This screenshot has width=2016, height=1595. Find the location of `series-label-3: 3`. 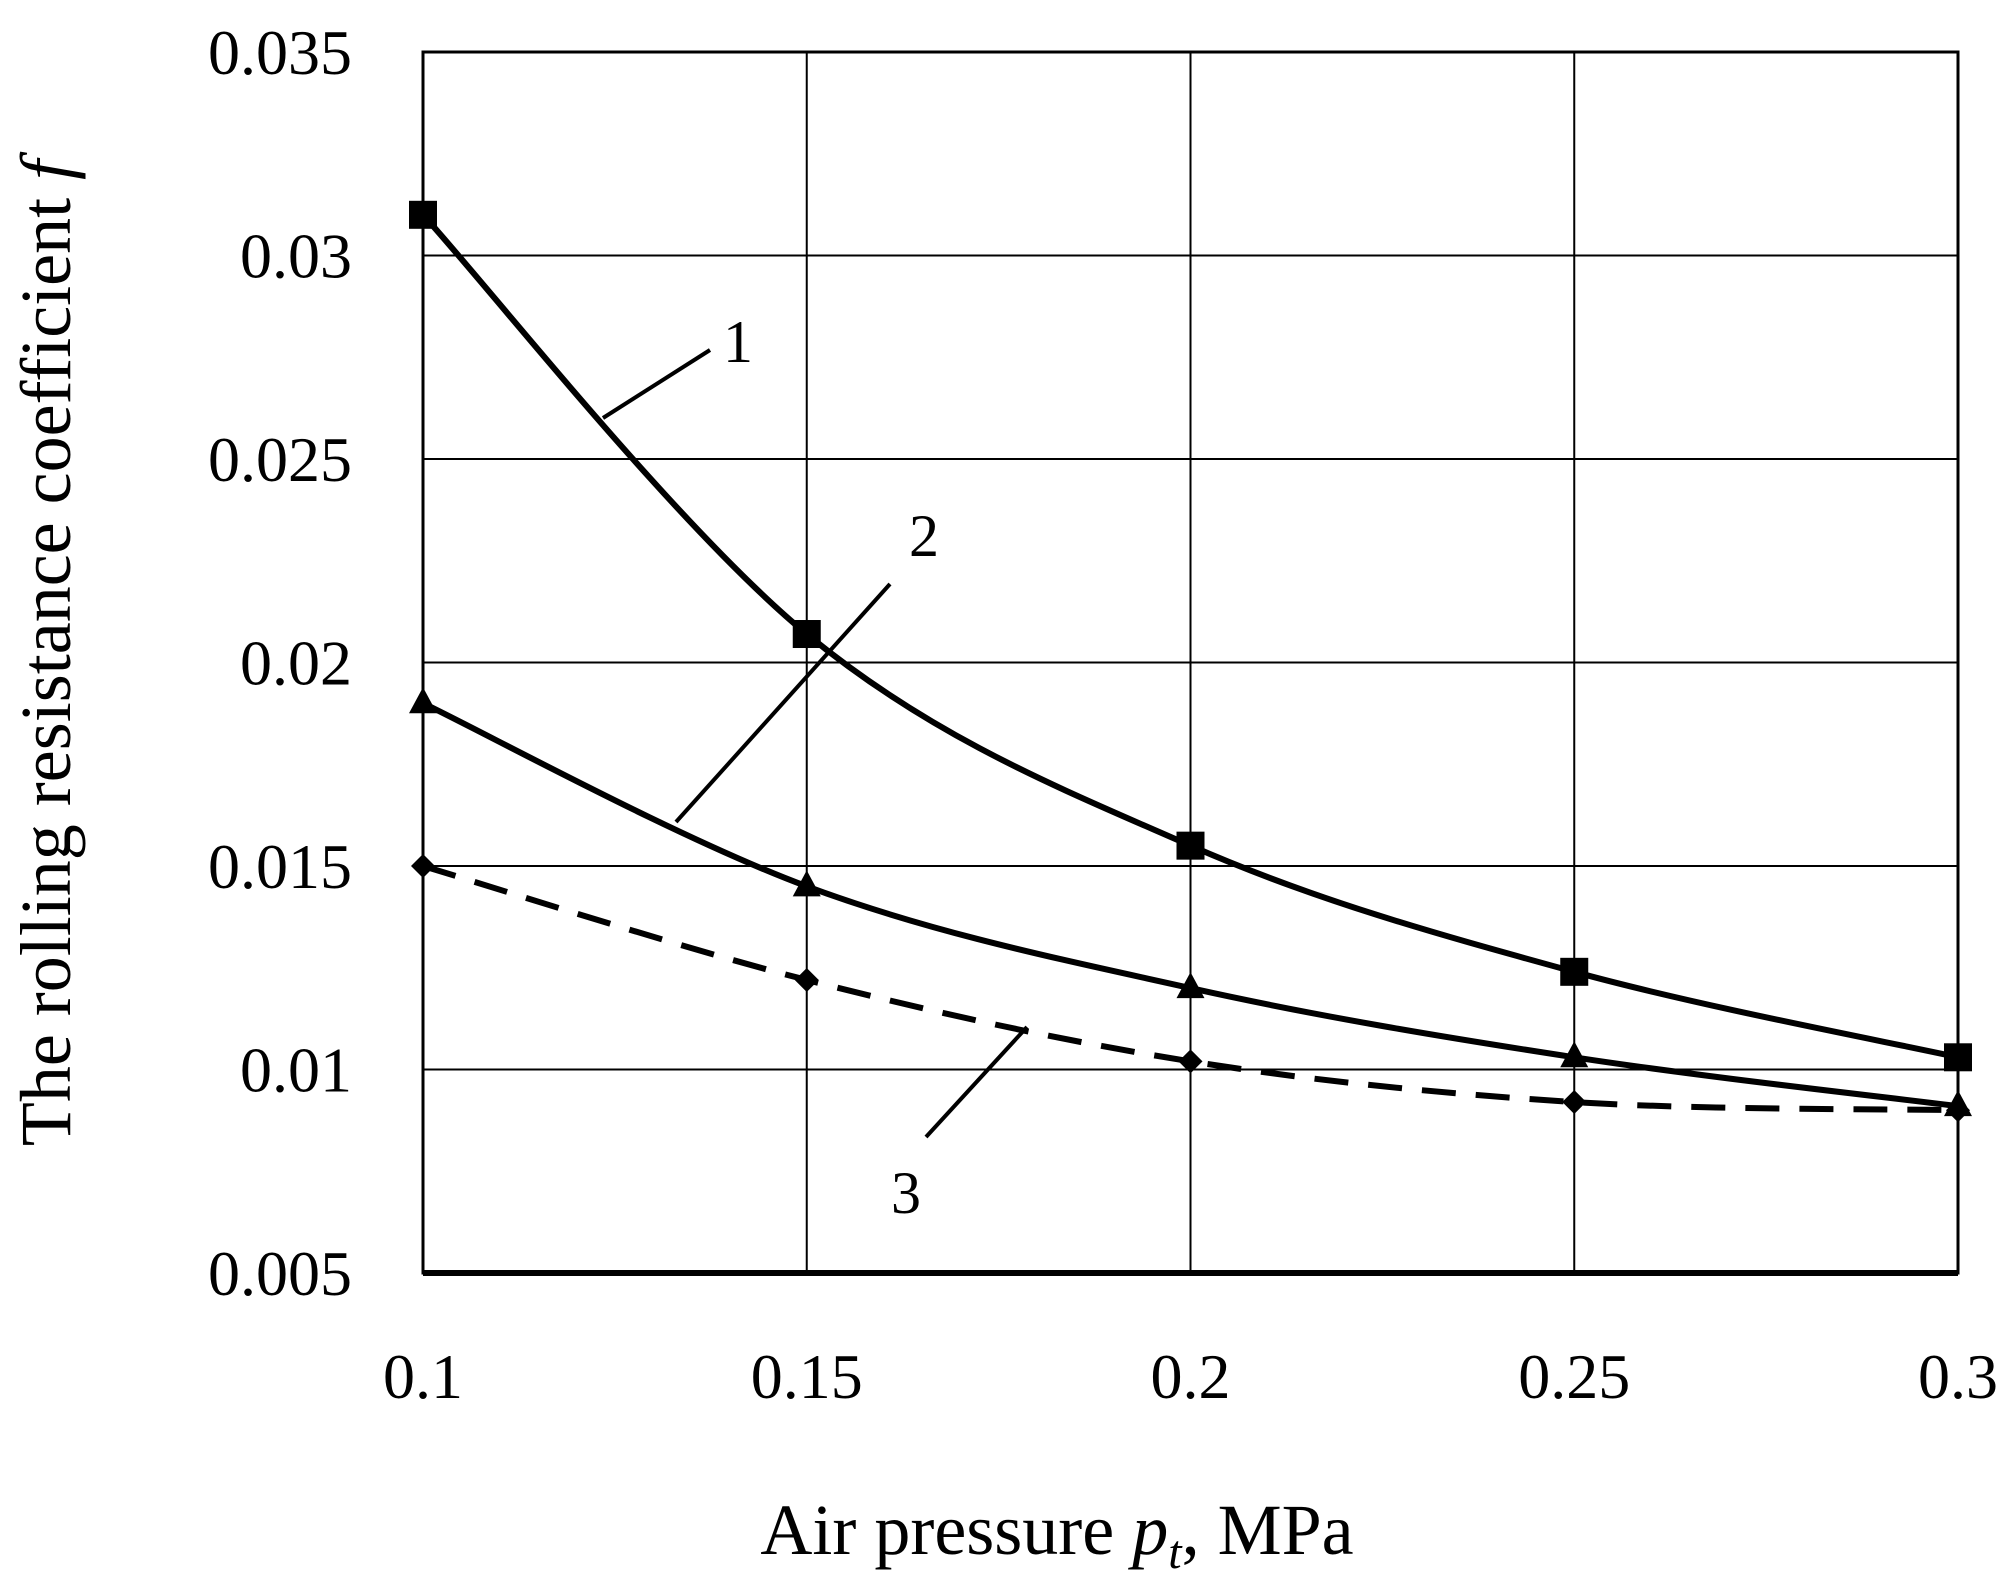

series-label-3: 3 is located at coordinates (906, 1193).